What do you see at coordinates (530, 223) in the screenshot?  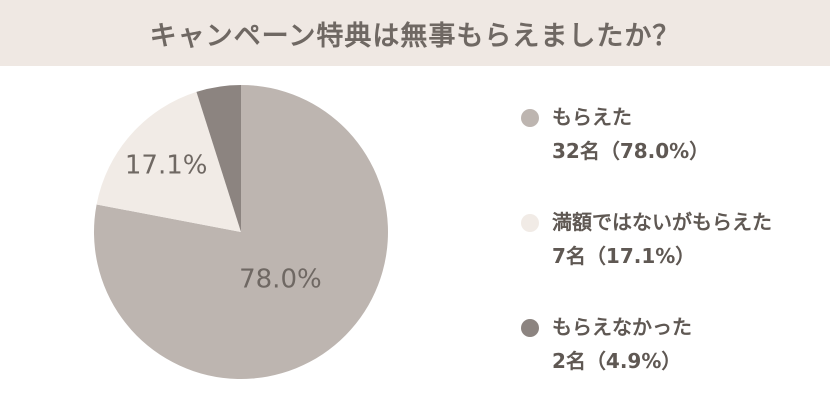 I see `legend-swatch-partial` at bounding box center [530, 223].